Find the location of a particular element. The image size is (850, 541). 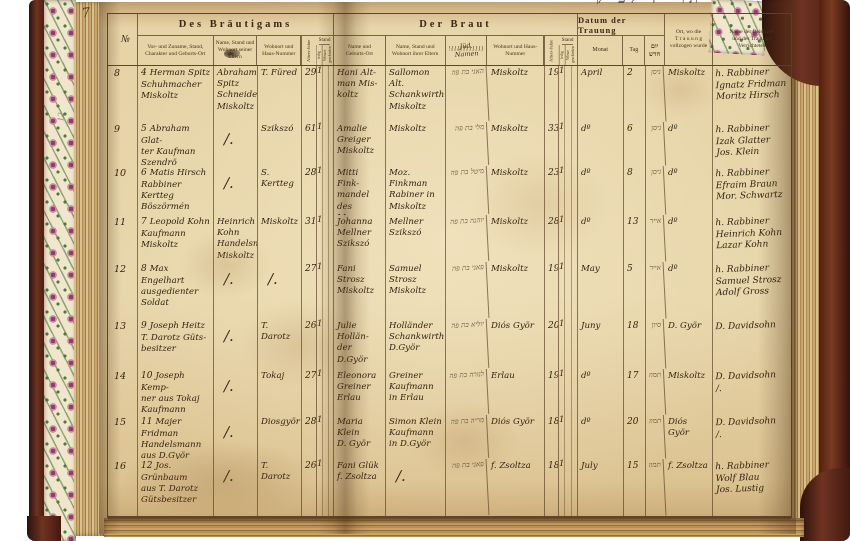

month-cell: Juny is located at coordinates (601, 344).